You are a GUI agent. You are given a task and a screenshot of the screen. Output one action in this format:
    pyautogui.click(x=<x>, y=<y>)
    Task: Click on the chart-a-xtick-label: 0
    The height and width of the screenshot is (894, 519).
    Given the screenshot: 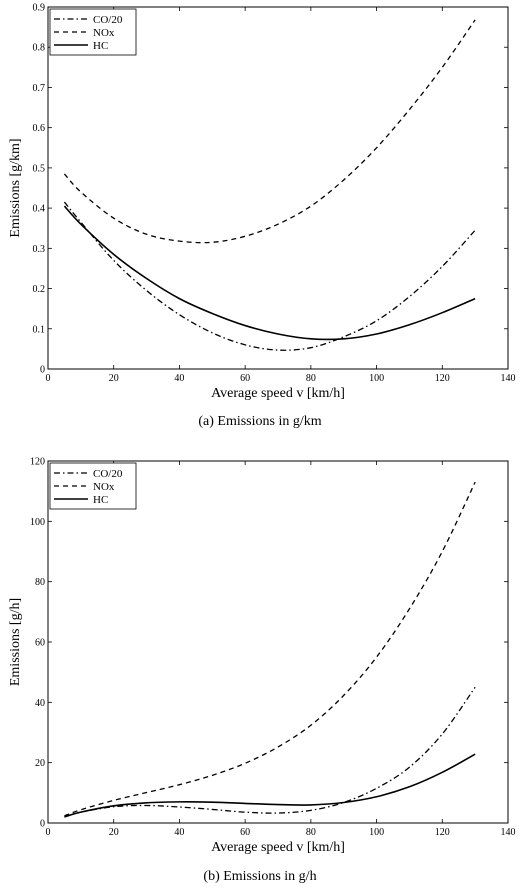 What is the action you would take?
    pyautogui.click(x=48, y=378)
    